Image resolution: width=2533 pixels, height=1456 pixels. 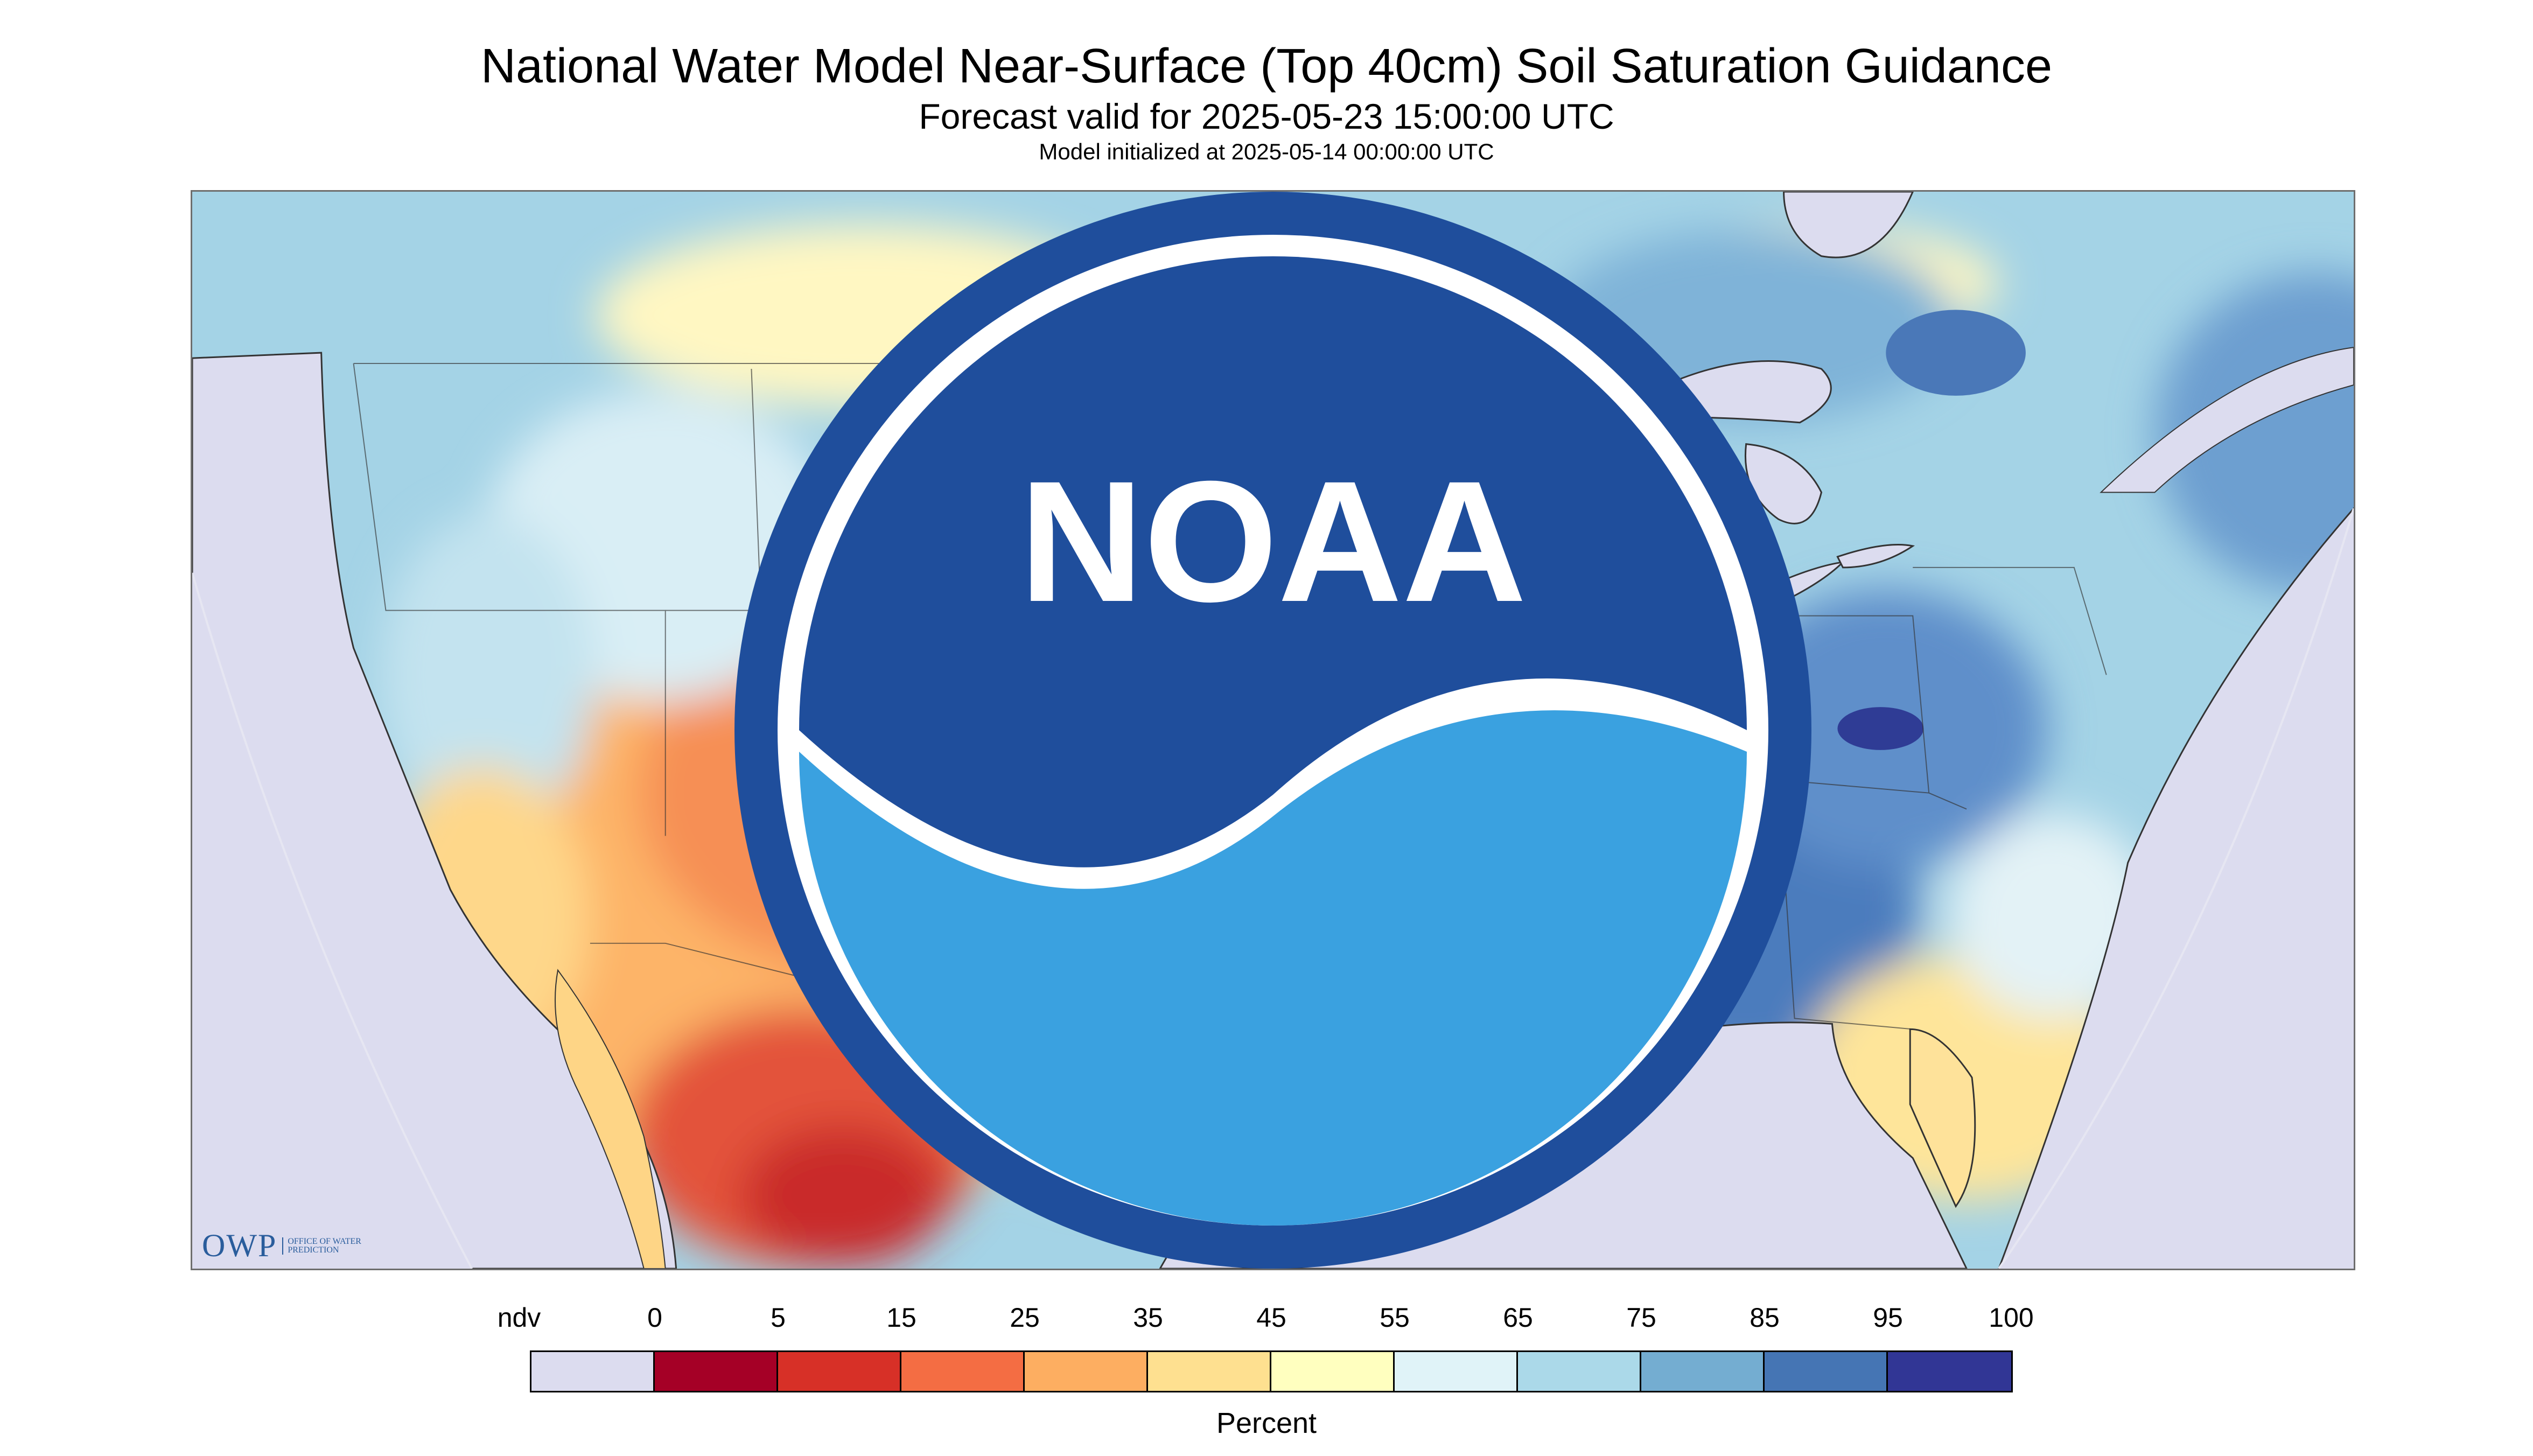 What do you see at coordinates (1271, 1318) in the screenshot?
I see `legend-tick-label: 45` at bounding box center [1271, 1318].